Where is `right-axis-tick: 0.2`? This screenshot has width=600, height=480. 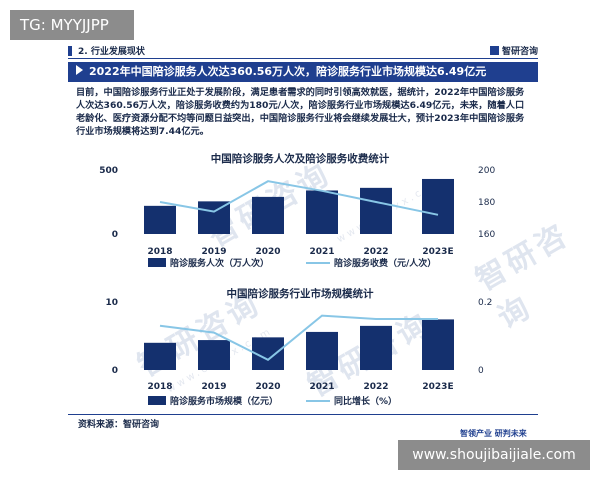
right-axis-tick: 0.2 is located at coordinates (485, 303).